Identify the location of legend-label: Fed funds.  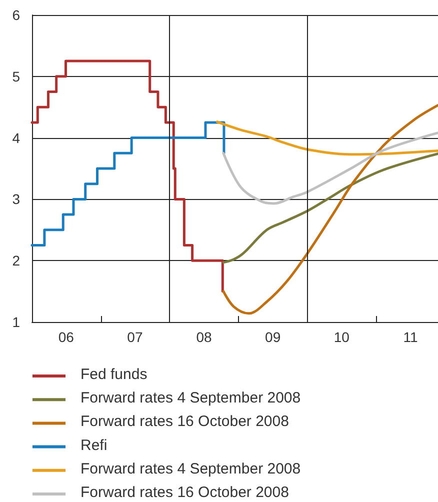
(114, 374).